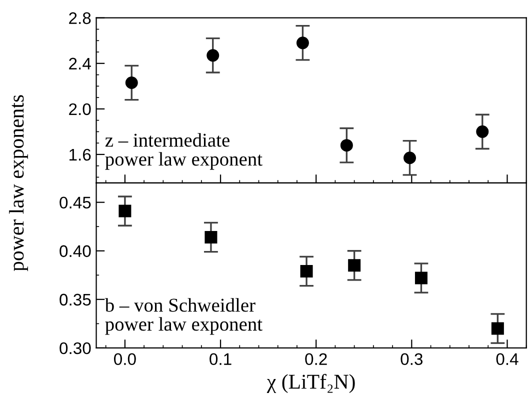 This screenshot has height=406, width=529. What do you see at coordinates (125, 359) in the screenshot?
I see `x-tick-label: 0.0` at bounding box center [125, 359].